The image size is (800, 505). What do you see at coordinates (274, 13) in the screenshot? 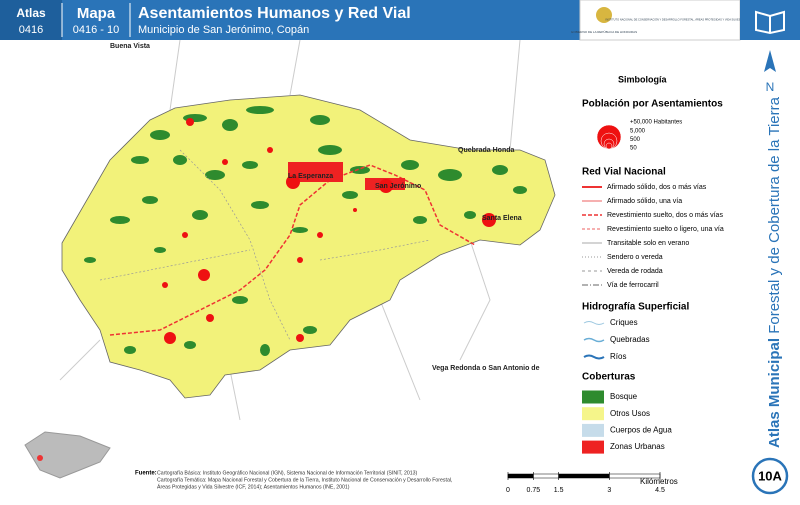
I see `title: Asentamientos Humanos y Red Vial` at bounding box center [274, 13].